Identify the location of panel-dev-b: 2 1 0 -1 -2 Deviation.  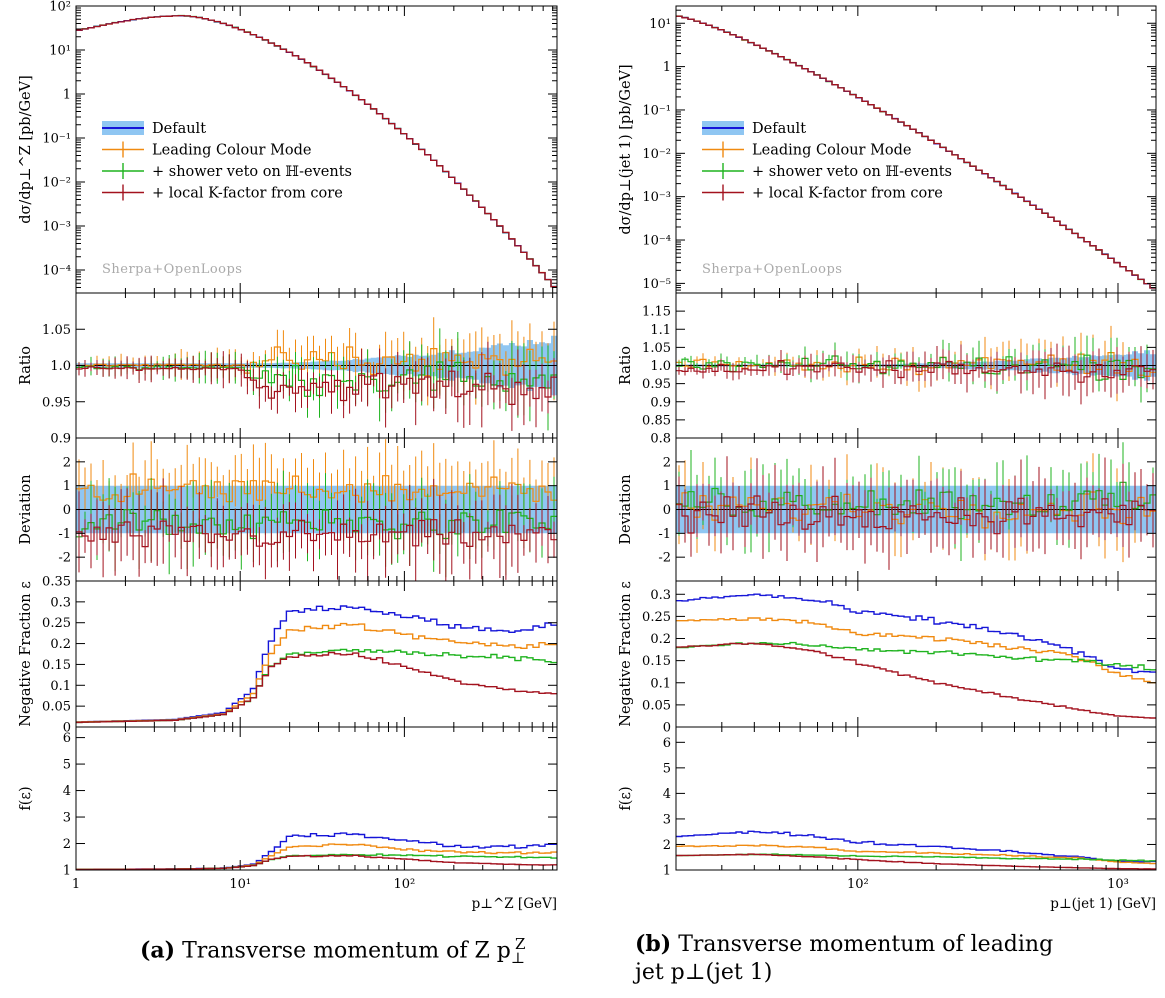
(887, 509).